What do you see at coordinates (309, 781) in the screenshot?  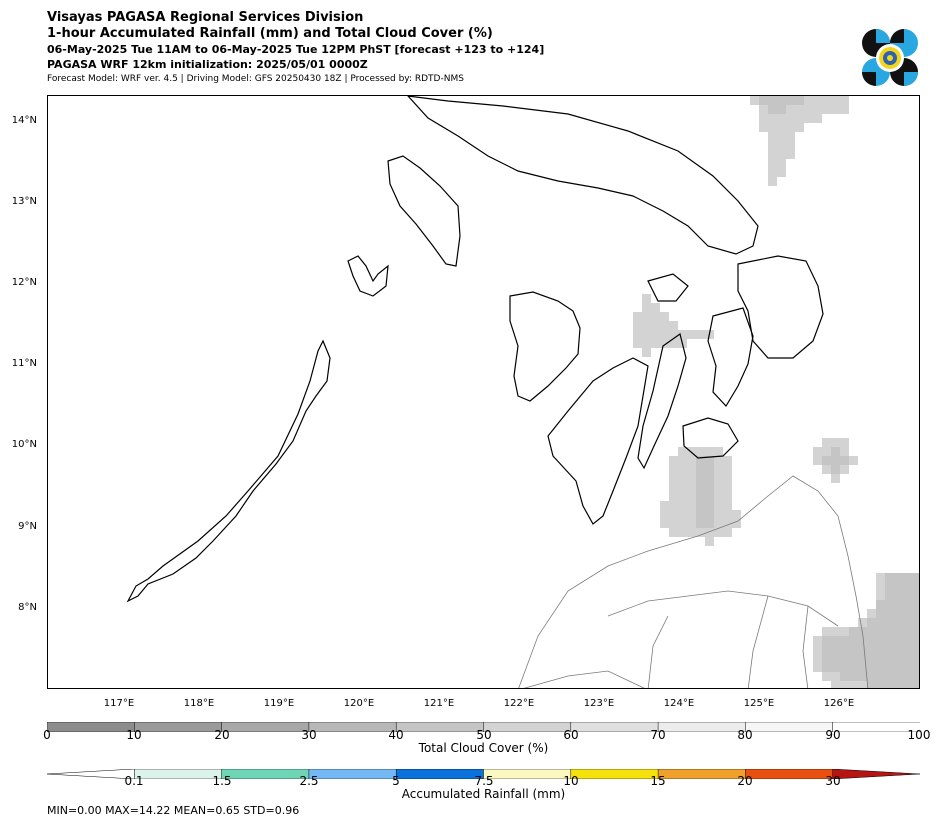 I see `rain-tick: 2.5` at bounding box center [309, 781].